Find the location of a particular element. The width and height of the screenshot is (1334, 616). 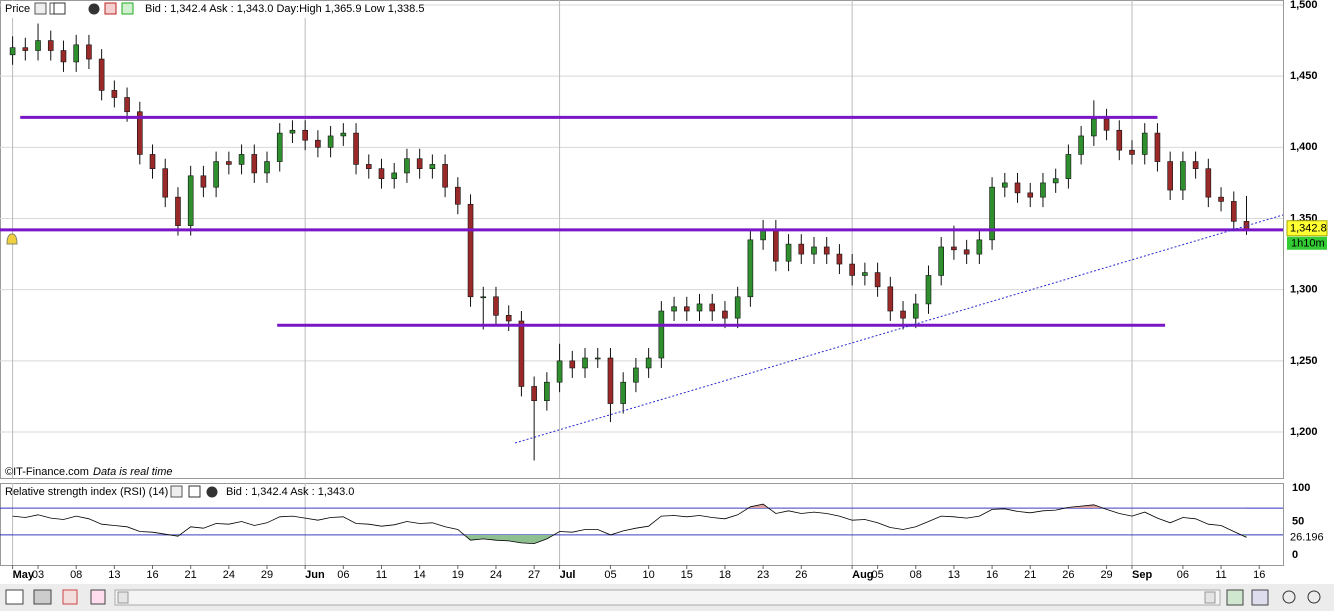

scrollbar is located at coordinates (667, 597).